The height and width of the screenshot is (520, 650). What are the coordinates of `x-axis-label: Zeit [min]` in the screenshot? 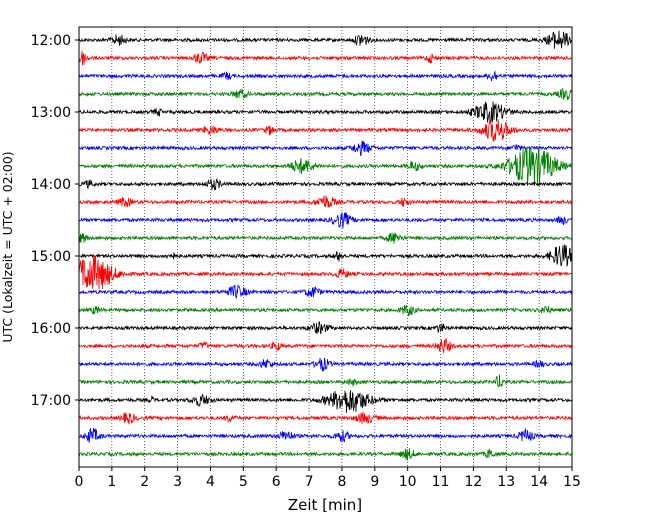 It's located at (325, 505).